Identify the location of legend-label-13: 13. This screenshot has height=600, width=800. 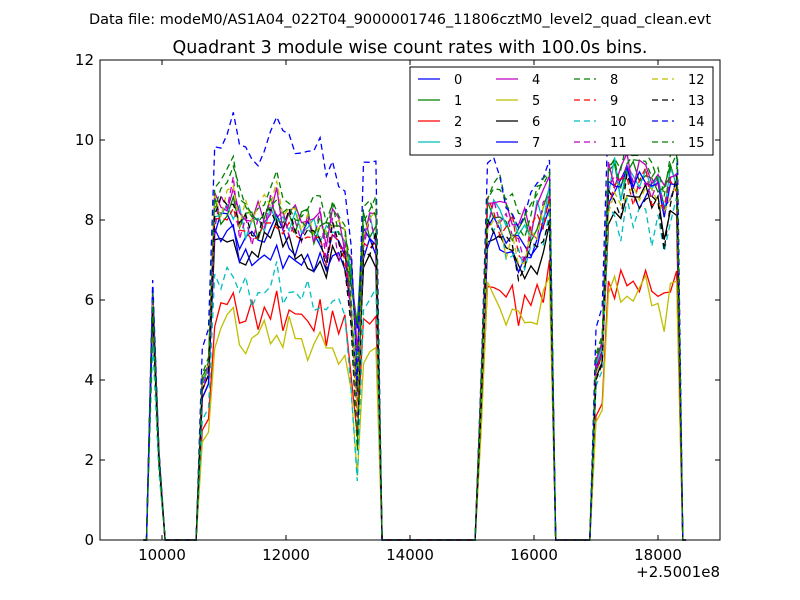
(696, 101).